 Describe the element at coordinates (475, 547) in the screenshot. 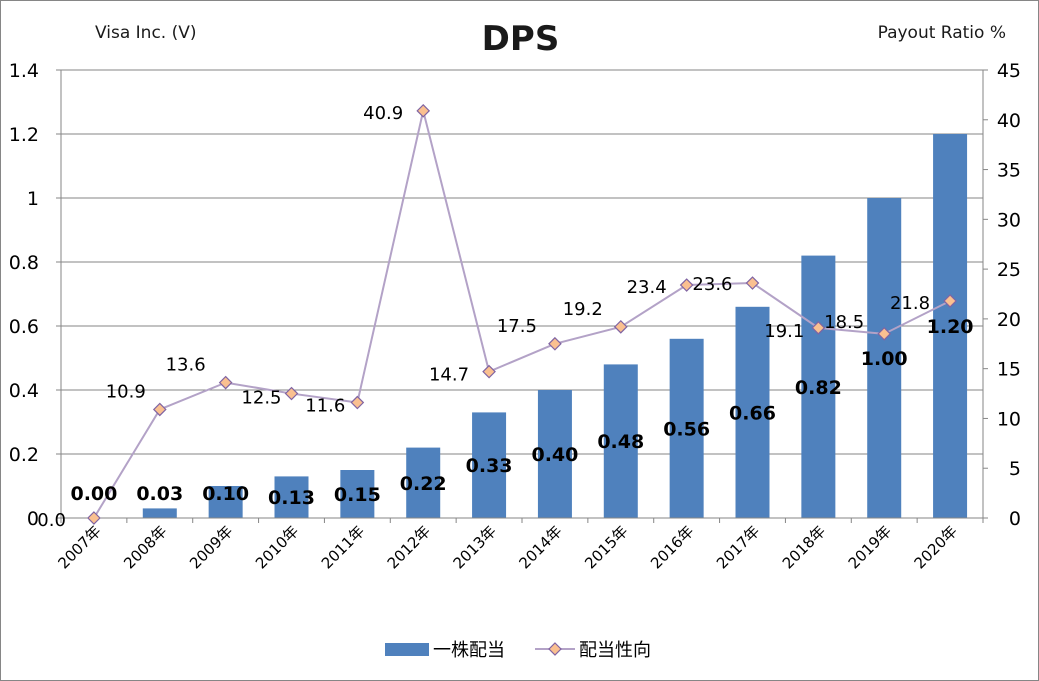

I see `x-tick-label: 2013年` at that location.